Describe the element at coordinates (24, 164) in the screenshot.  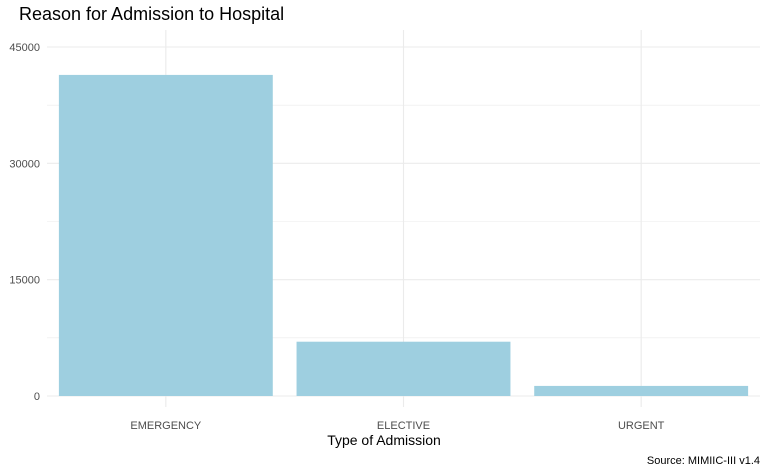
I see `y-tick-label: 30000` at that location.